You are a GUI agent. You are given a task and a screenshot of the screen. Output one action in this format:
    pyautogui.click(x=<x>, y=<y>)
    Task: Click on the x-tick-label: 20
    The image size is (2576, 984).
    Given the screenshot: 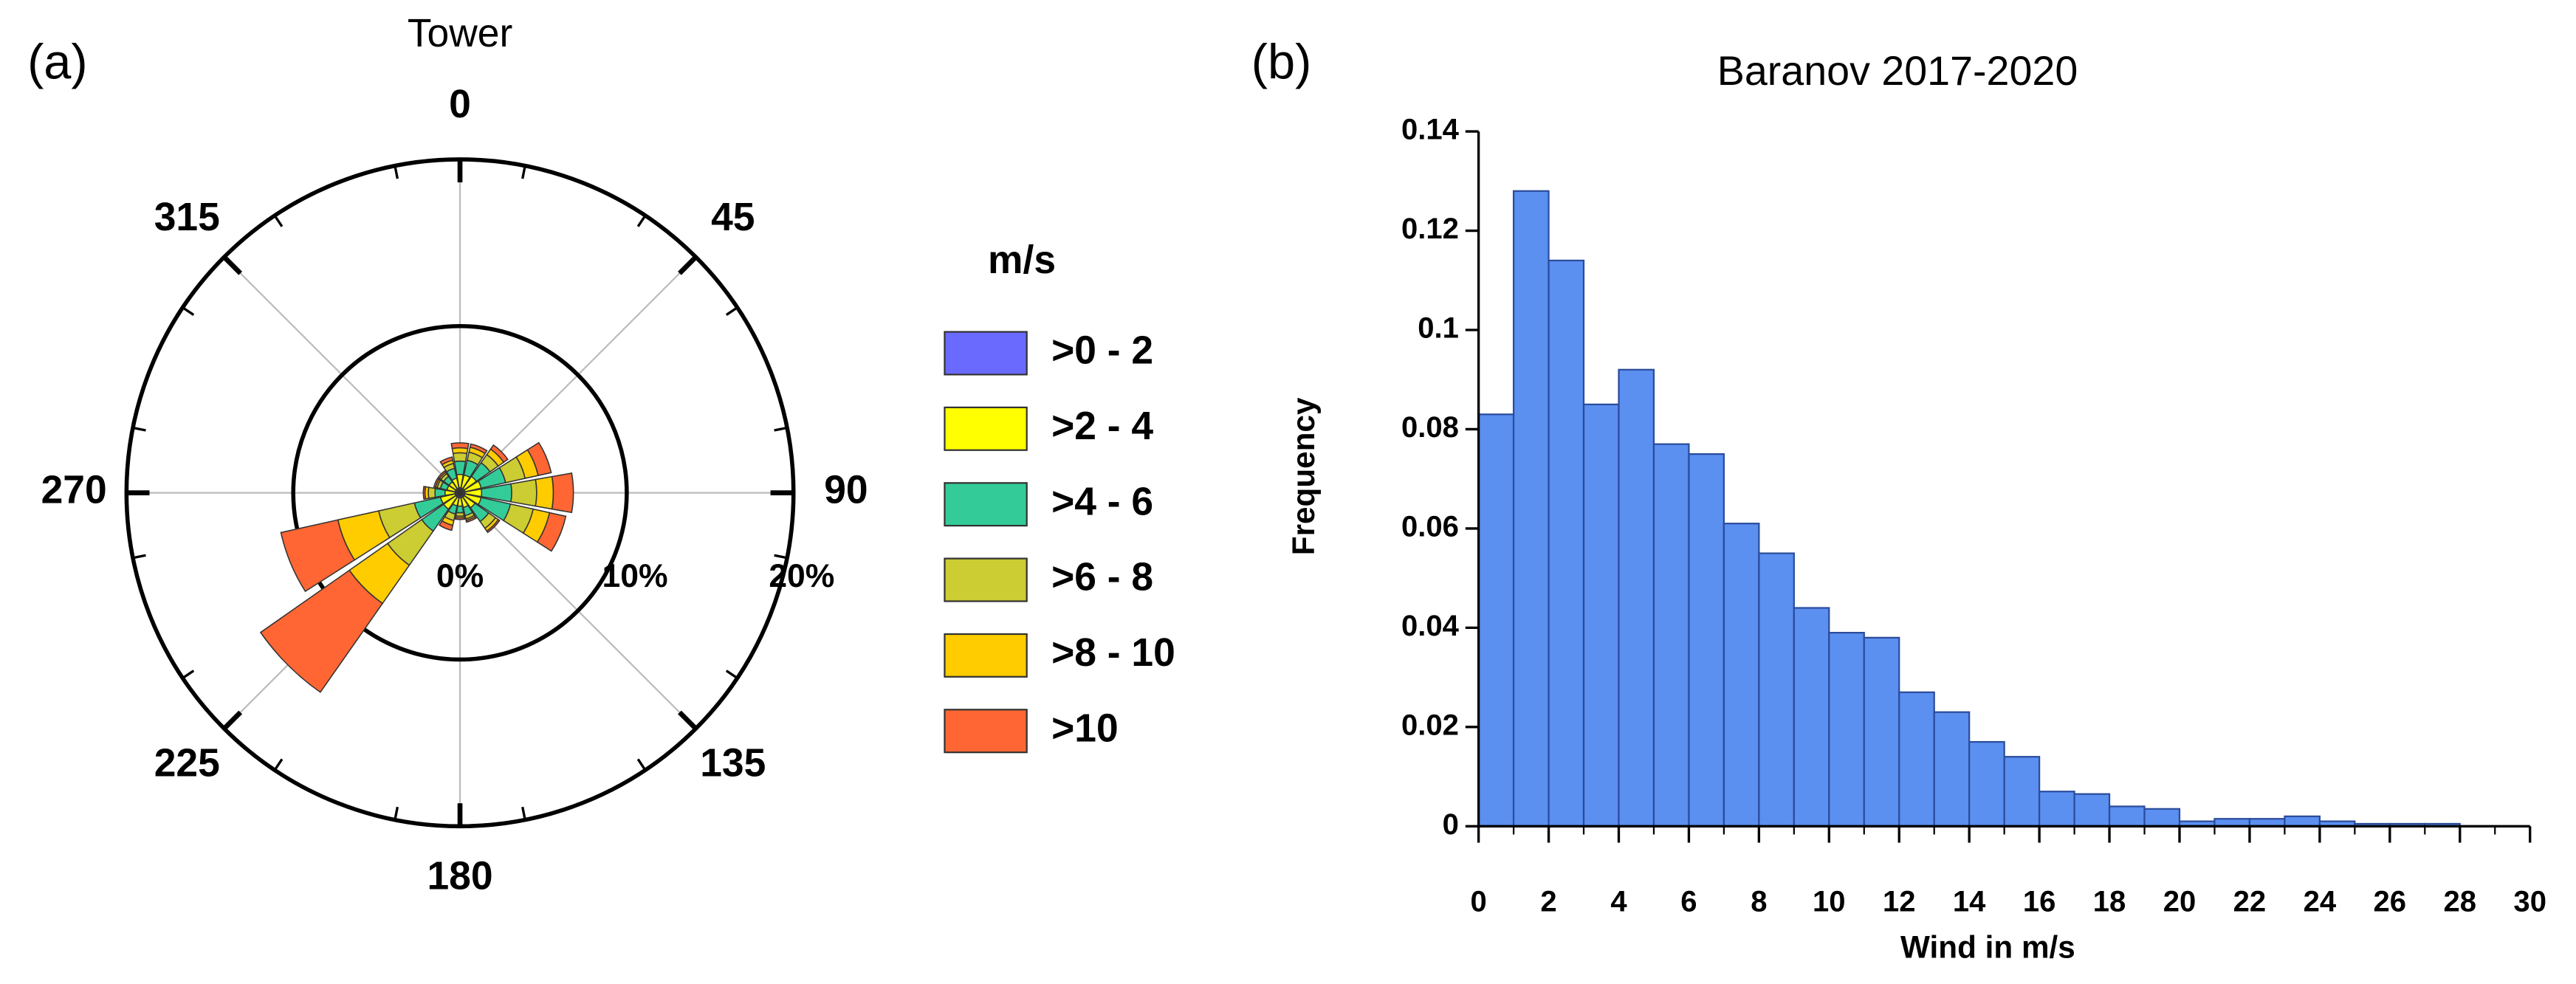 What is the action you would take?
    pyautogui.click(x=2180, y=902)
    